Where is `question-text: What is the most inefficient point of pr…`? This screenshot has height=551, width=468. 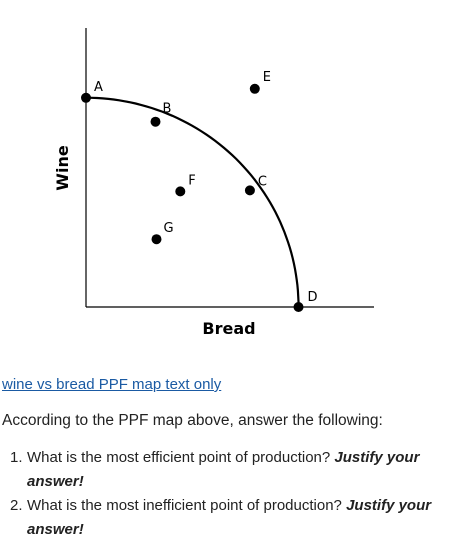
question-text: What is the most inefficient point of pr… is located at coordinates (187, 505).